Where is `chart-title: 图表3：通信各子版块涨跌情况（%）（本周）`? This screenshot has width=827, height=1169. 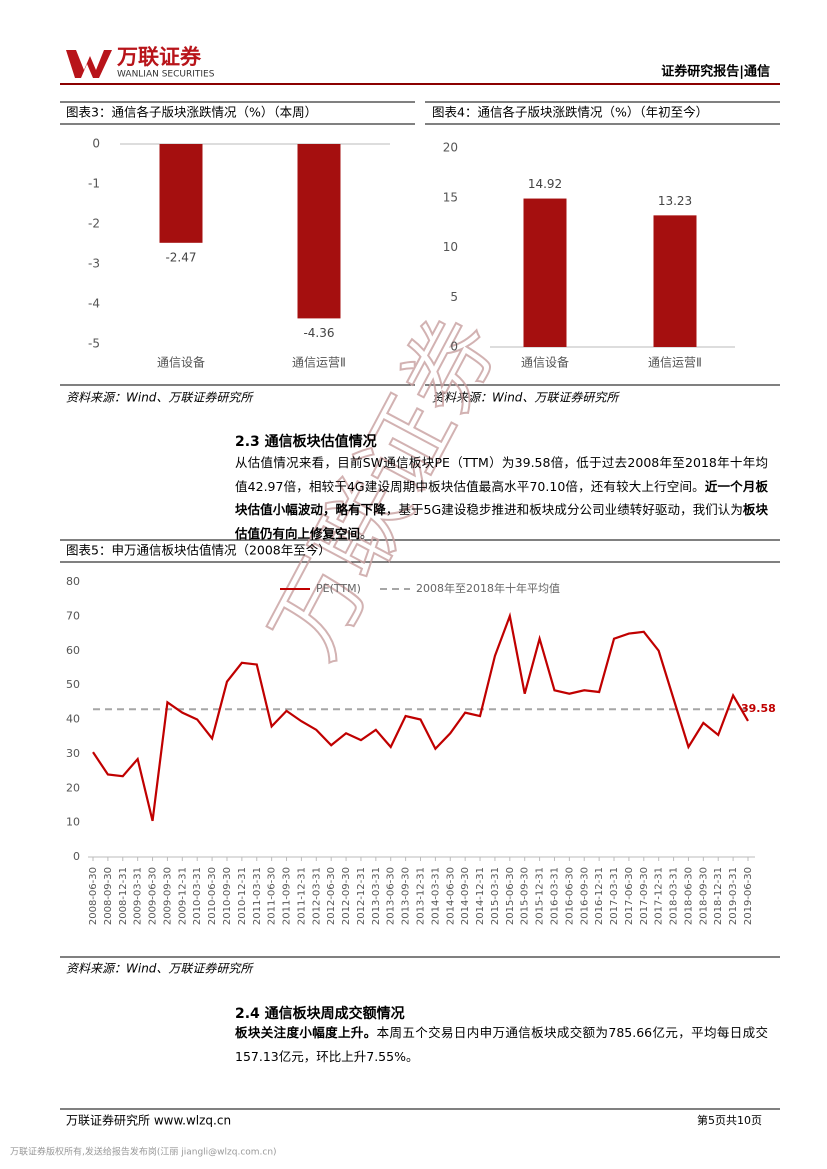
chart-title: 图表3：通信各子版块涨跌情况（%）（本周） is located at coordinates (191, 112).